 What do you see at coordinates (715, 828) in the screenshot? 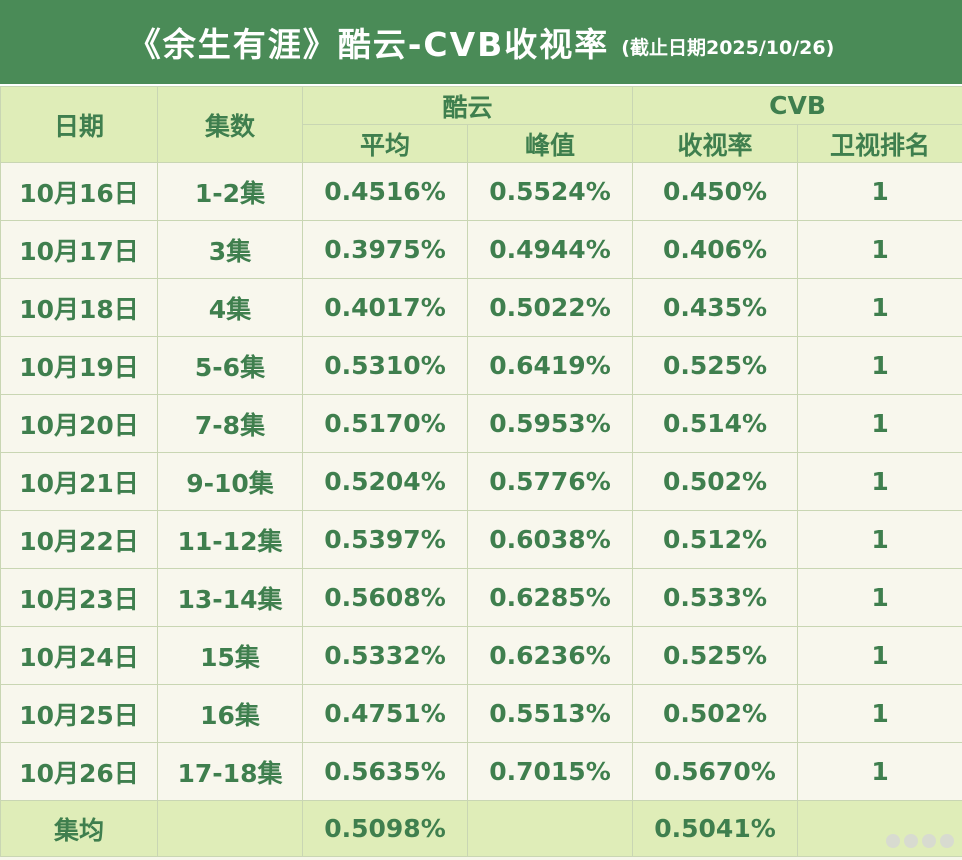
I see `cell-average-cvb: 0.5041%` at bounding box center [715, 828].